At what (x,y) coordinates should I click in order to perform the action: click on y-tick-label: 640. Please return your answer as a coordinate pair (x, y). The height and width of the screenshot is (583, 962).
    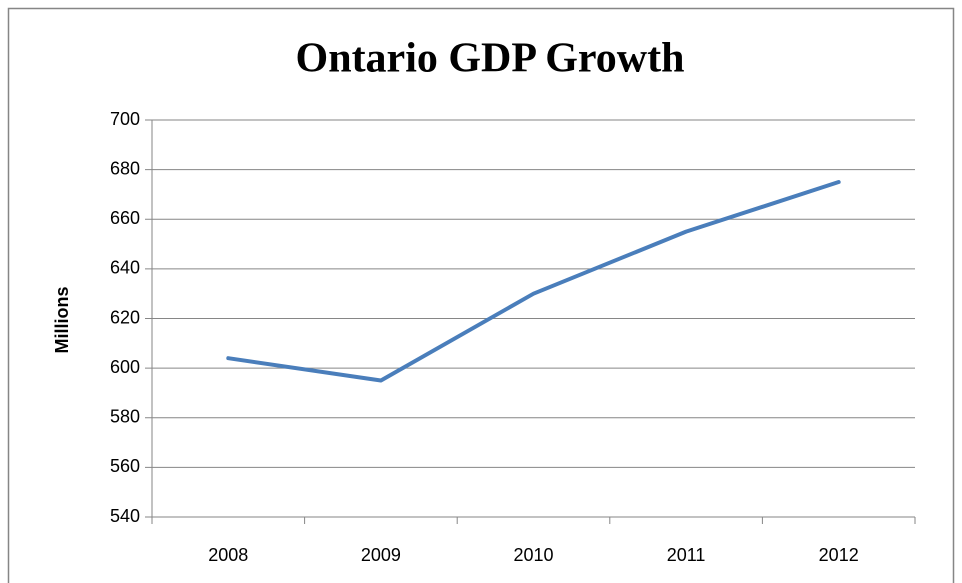
    Looking at the image, I should click on (125, 268).